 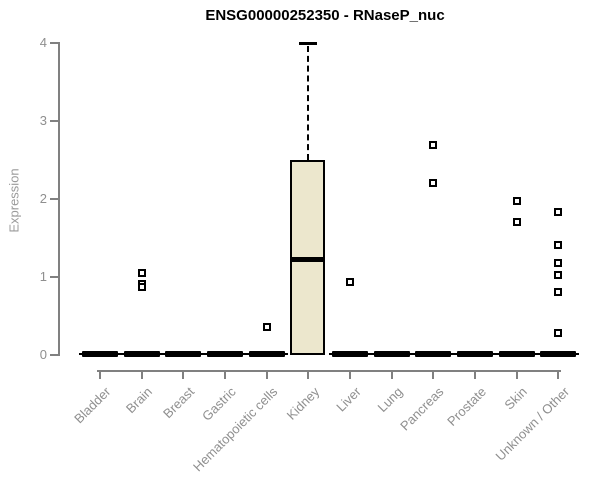 What do you see at coordinates (466, 406) in the screenshot?
I see `x-tick-label: Prostate` at bounding box center [466, 406].